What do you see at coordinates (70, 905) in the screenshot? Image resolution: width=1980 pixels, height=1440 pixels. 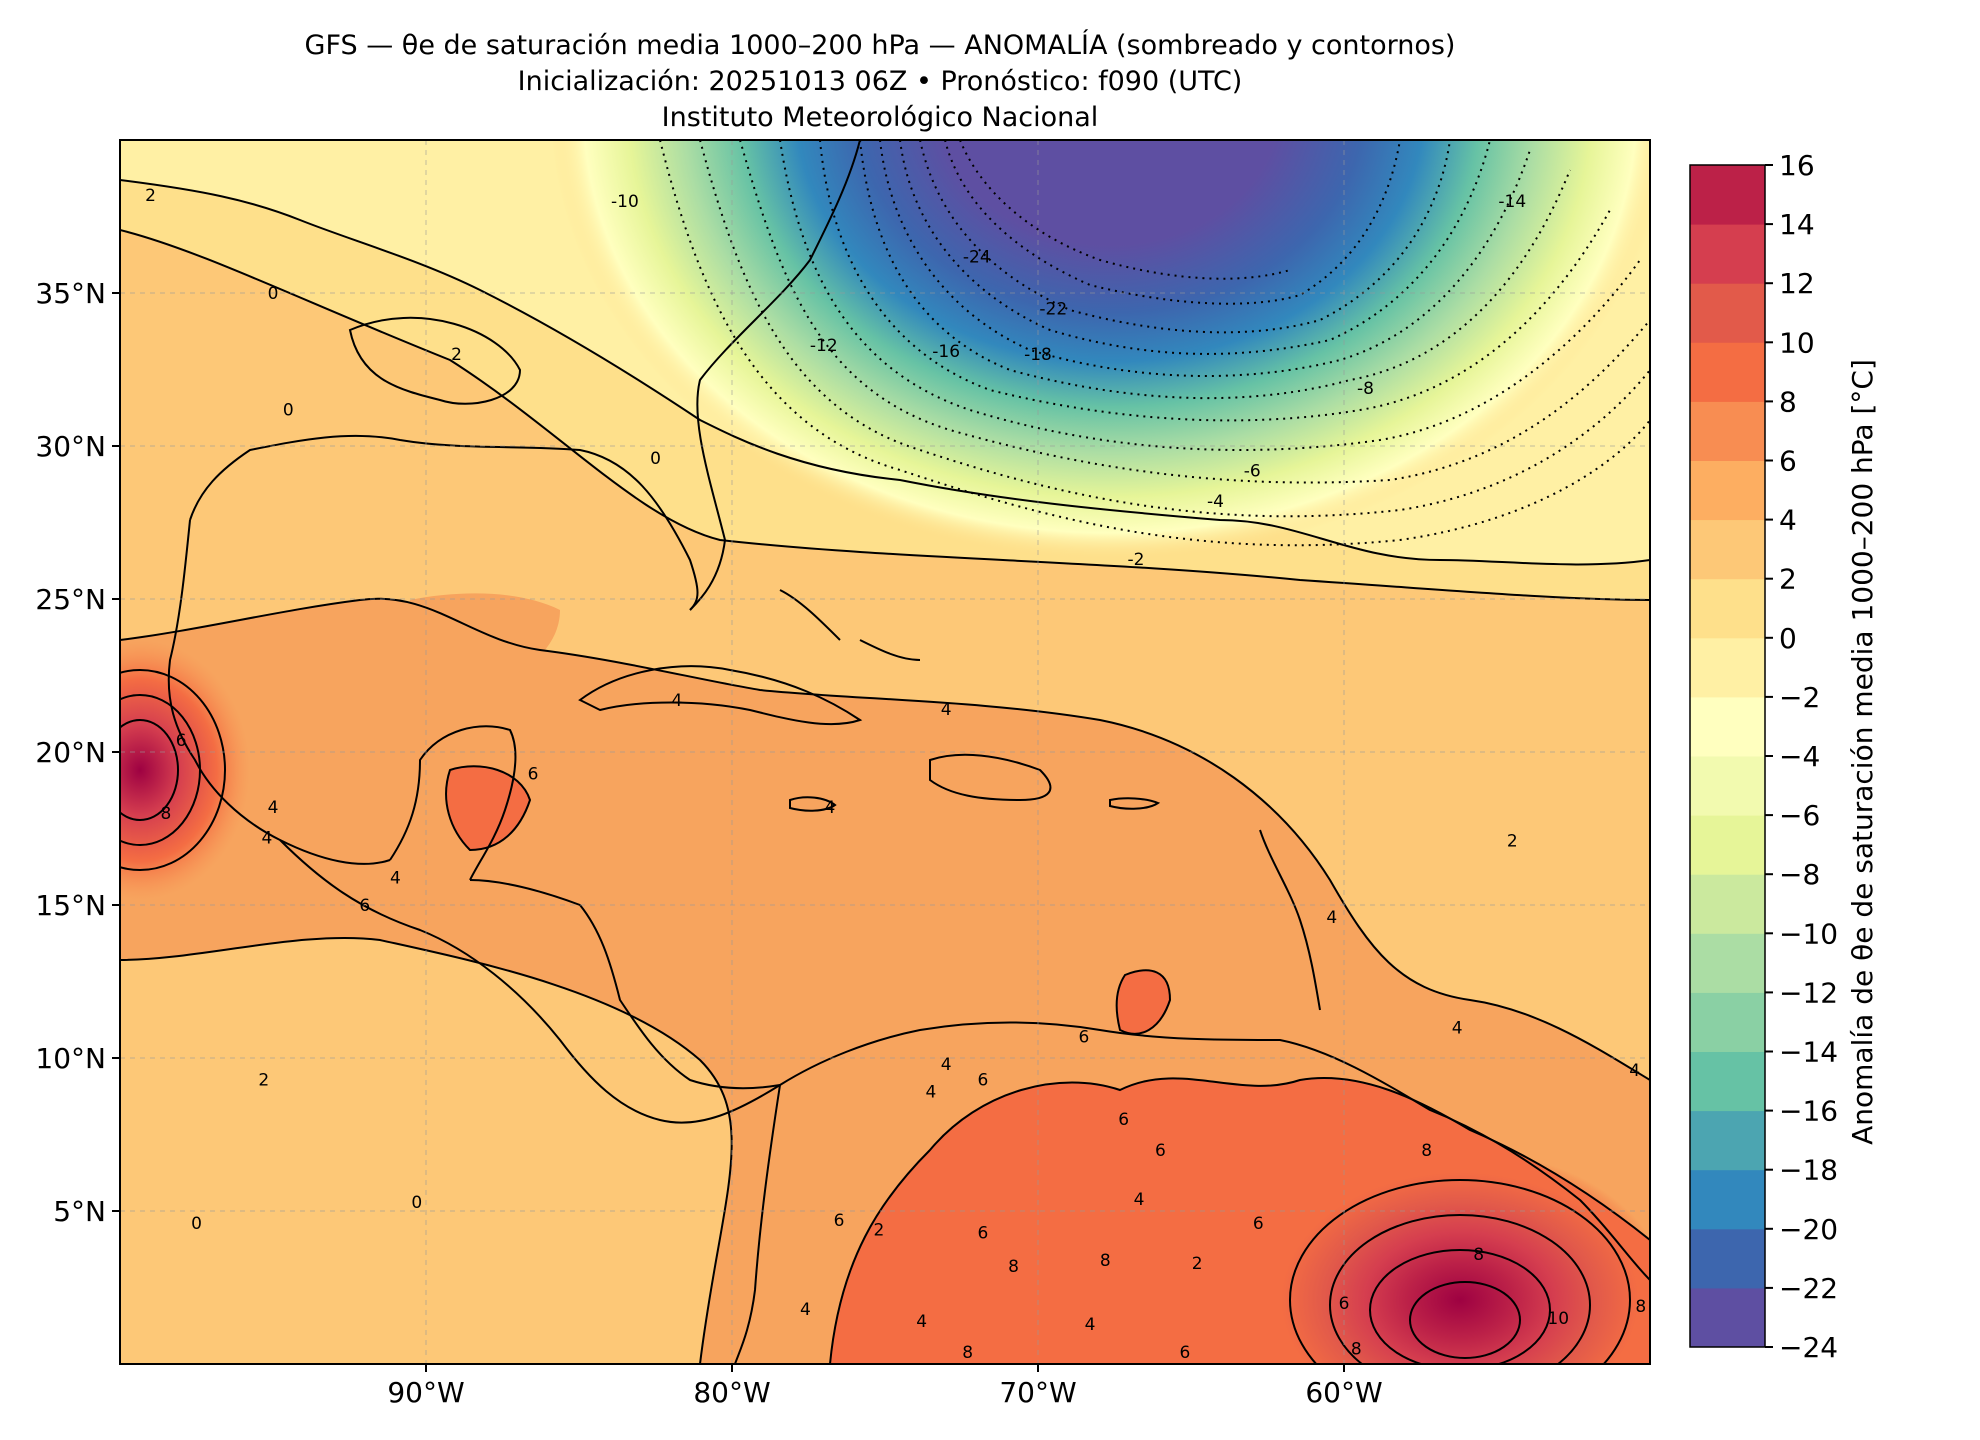 I see `lat-tick-label: 15°N` at bounding box center [70, 905].